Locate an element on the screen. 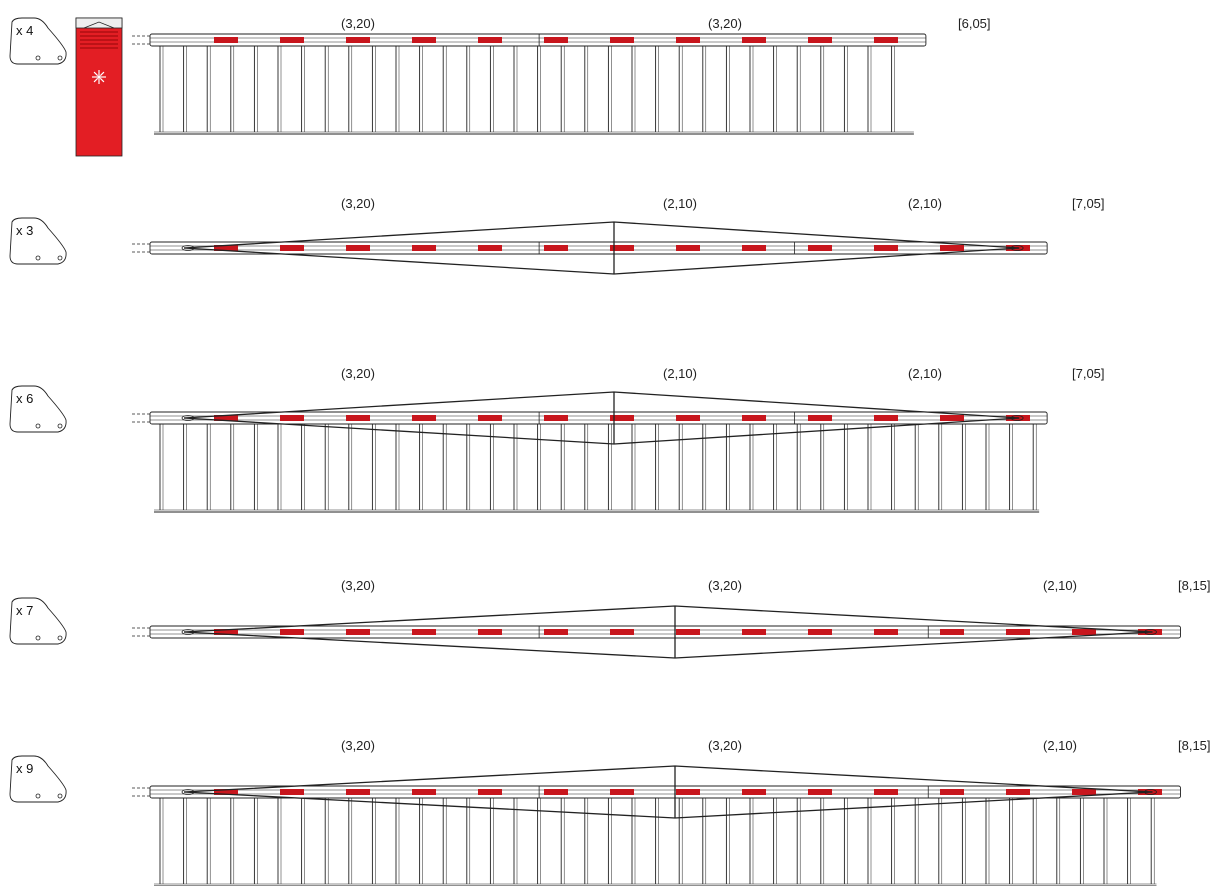 The image size is (1216, 886). remote-control-icon: x 4 is located at coordinates (38, 41).